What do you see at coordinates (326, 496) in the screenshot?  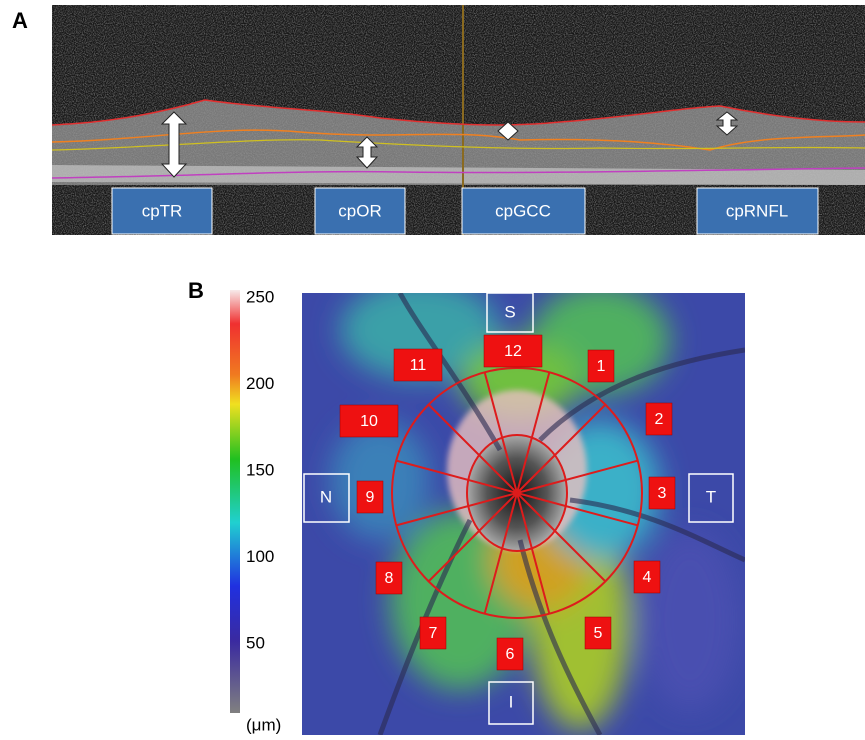 I see `direction-label: N` at bounding box center [326, 496].